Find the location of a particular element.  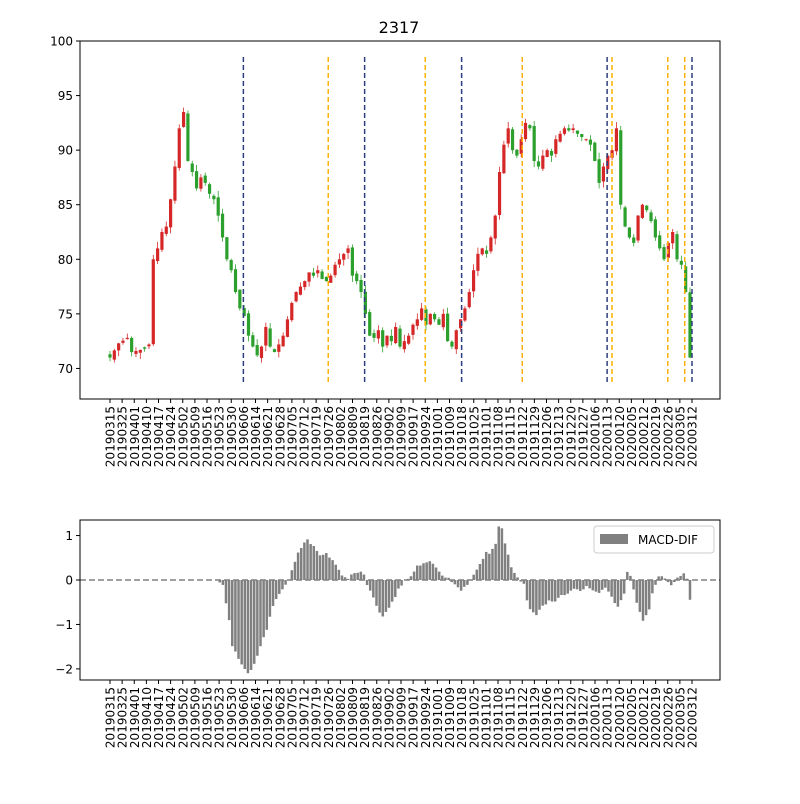

x-tick-label: 20190902 is located at coordinates (389, 436).